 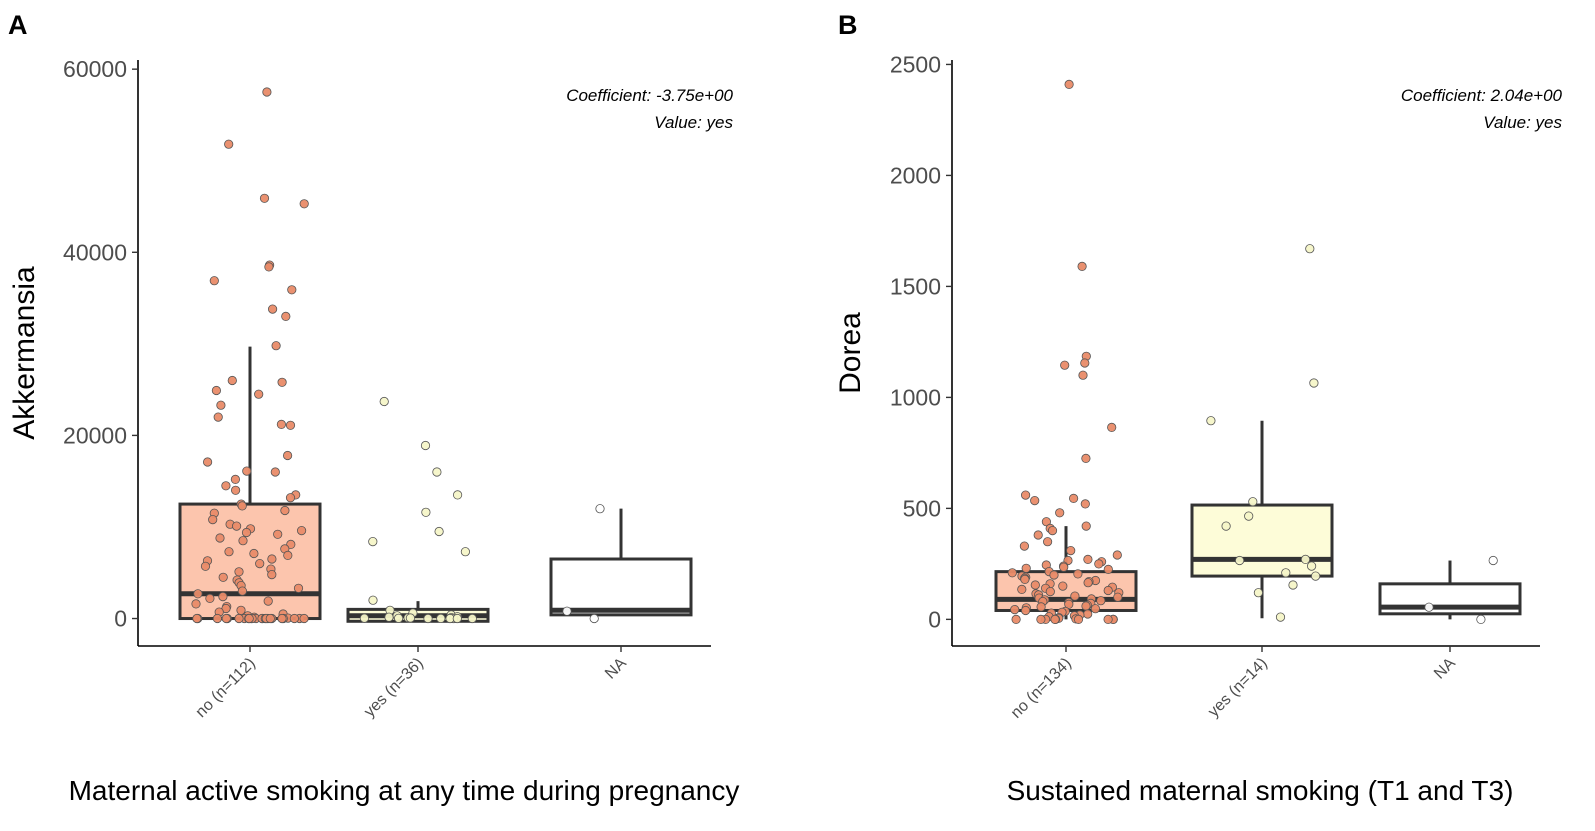 What do you see at coordinates (24, 353) in the screenshot?
I see `y-axis-title: Akkermansia` at bounding box center [24, 353].